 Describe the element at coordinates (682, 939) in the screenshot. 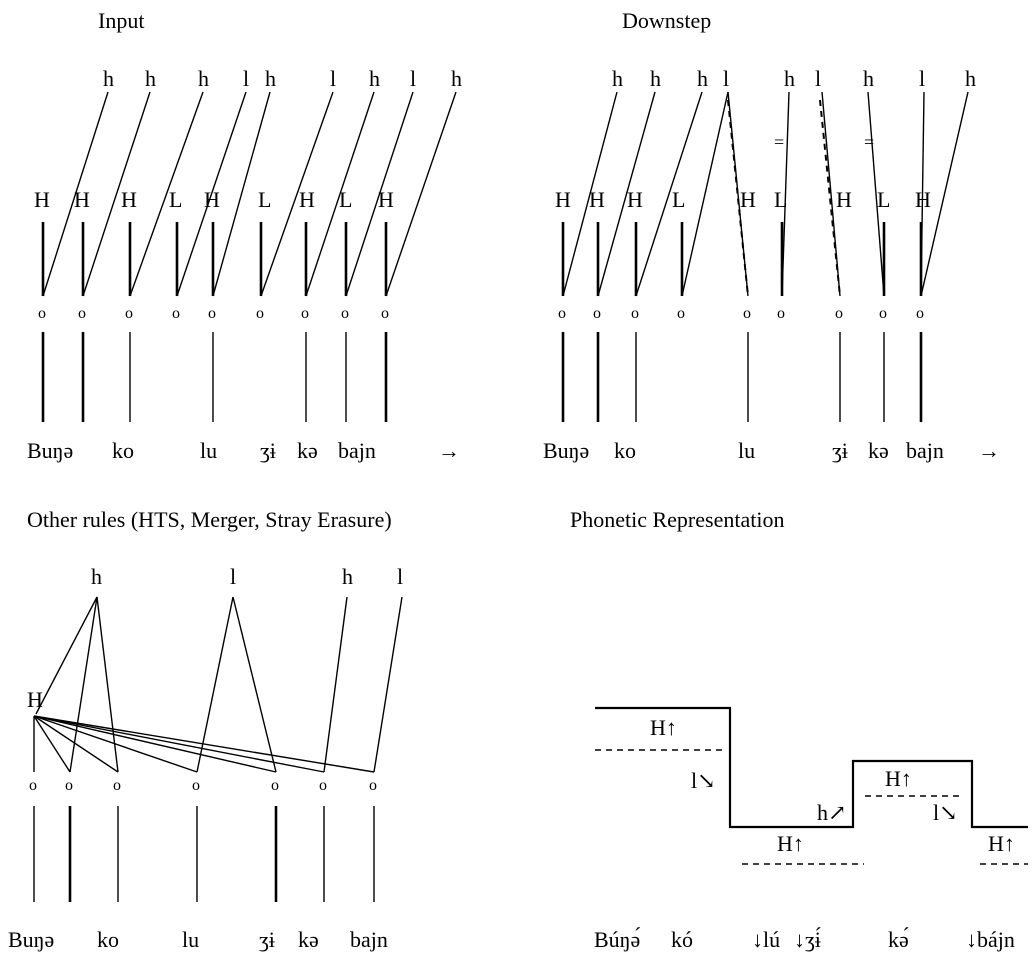

I see `word: kó` at that location.